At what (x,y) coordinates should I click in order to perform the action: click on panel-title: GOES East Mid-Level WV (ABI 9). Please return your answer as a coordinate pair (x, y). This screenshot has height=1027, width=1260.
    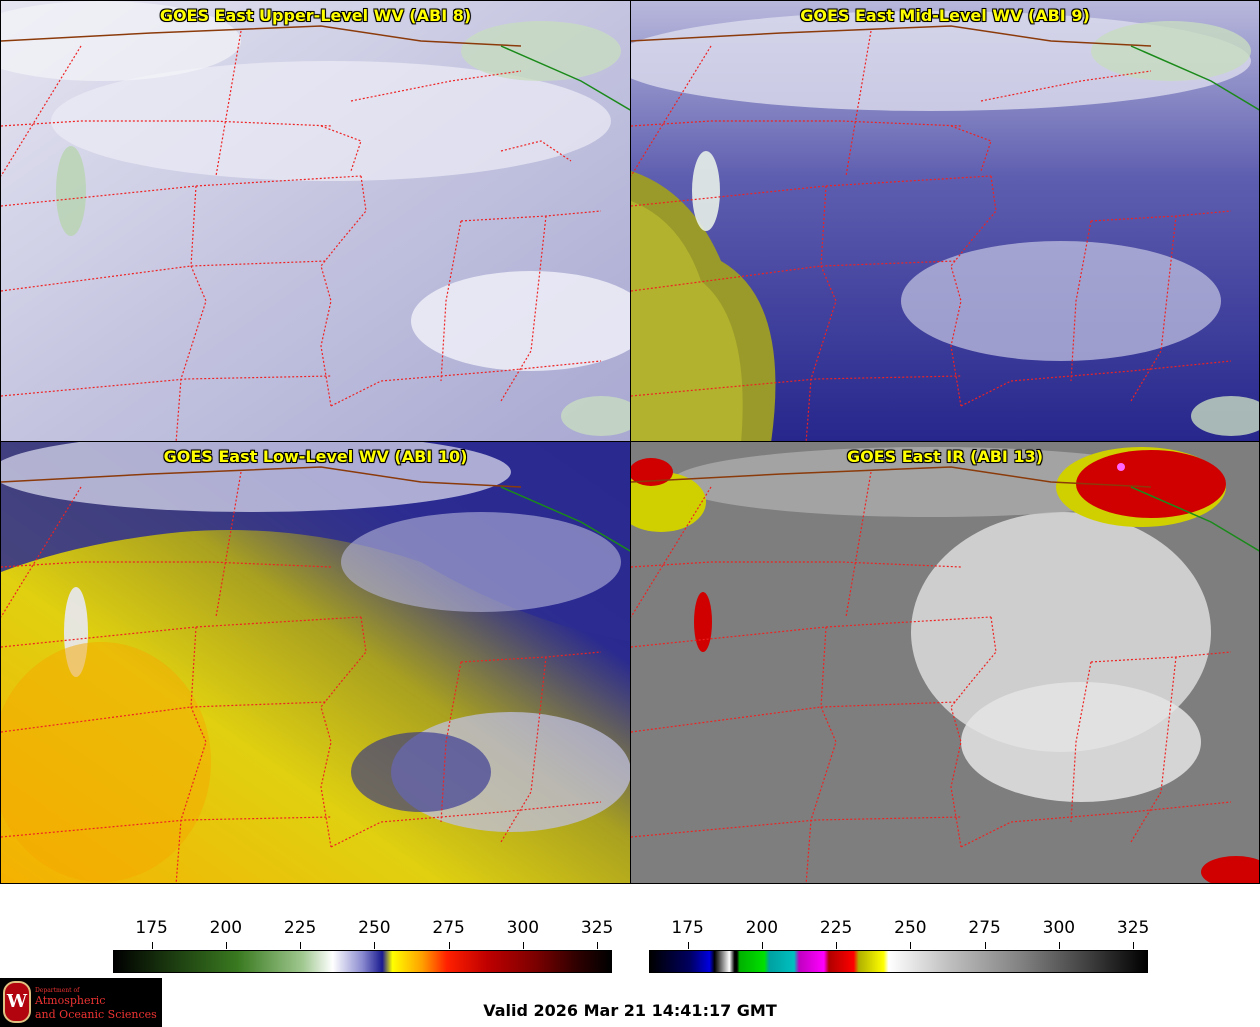
    Looking at the image, I should click on (945, 15).